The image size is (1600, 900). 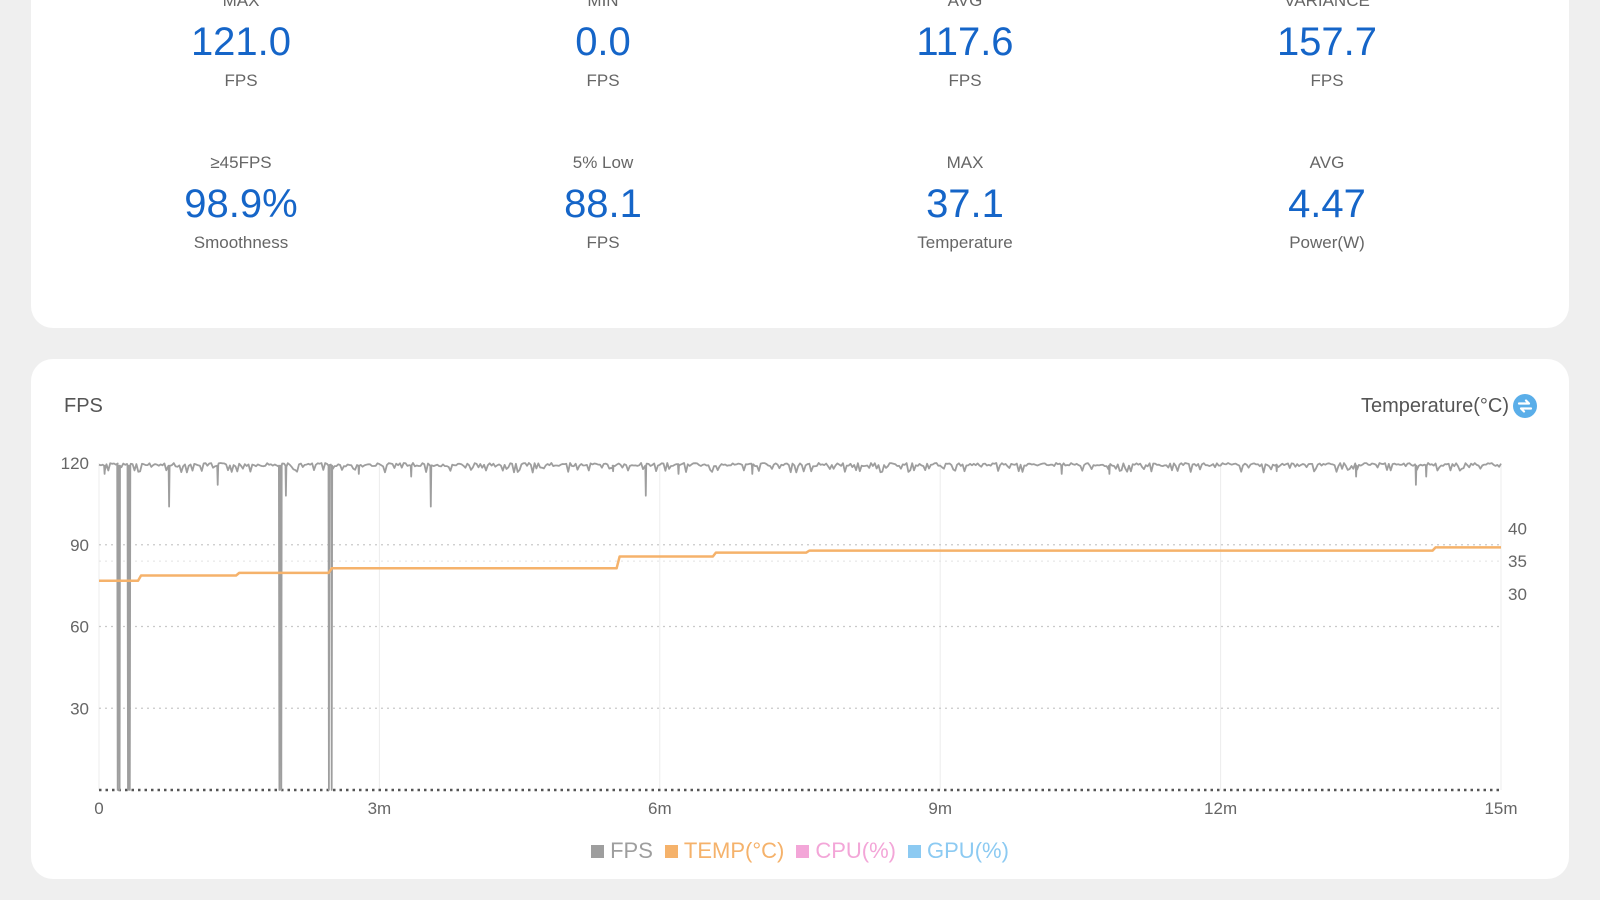 I want to click on temperature-series-line, so click(x=800, y=564).